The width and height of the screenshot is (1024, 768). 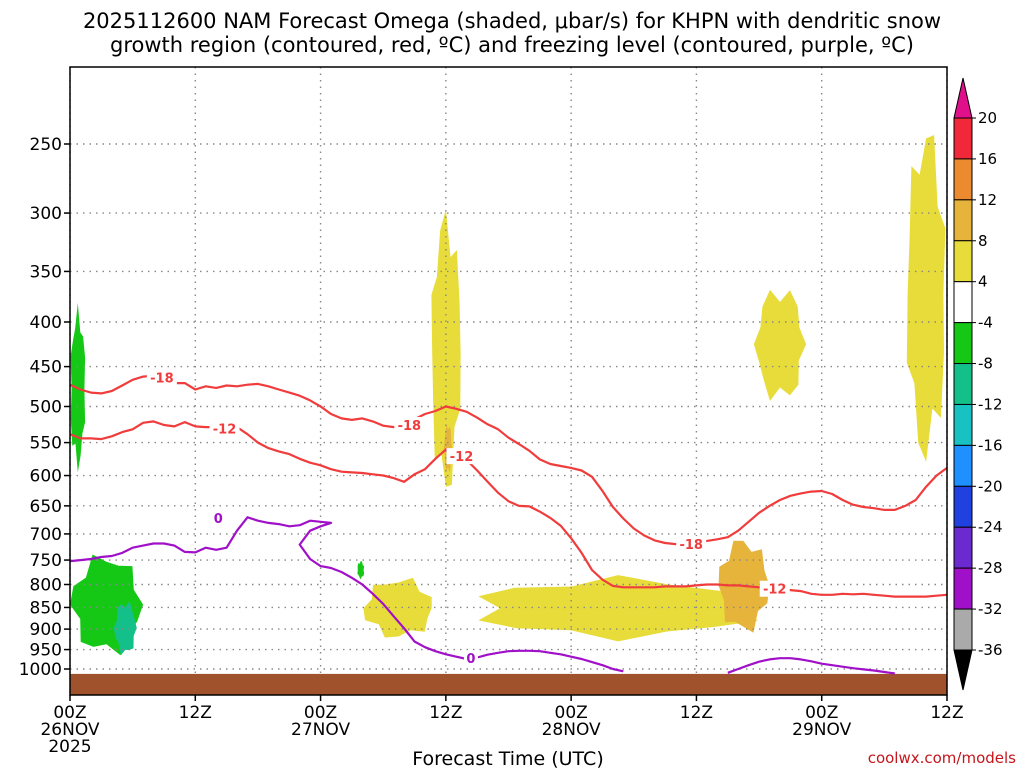 I want to click on y-tick-label-600: 600, so click(x=46, y=477).